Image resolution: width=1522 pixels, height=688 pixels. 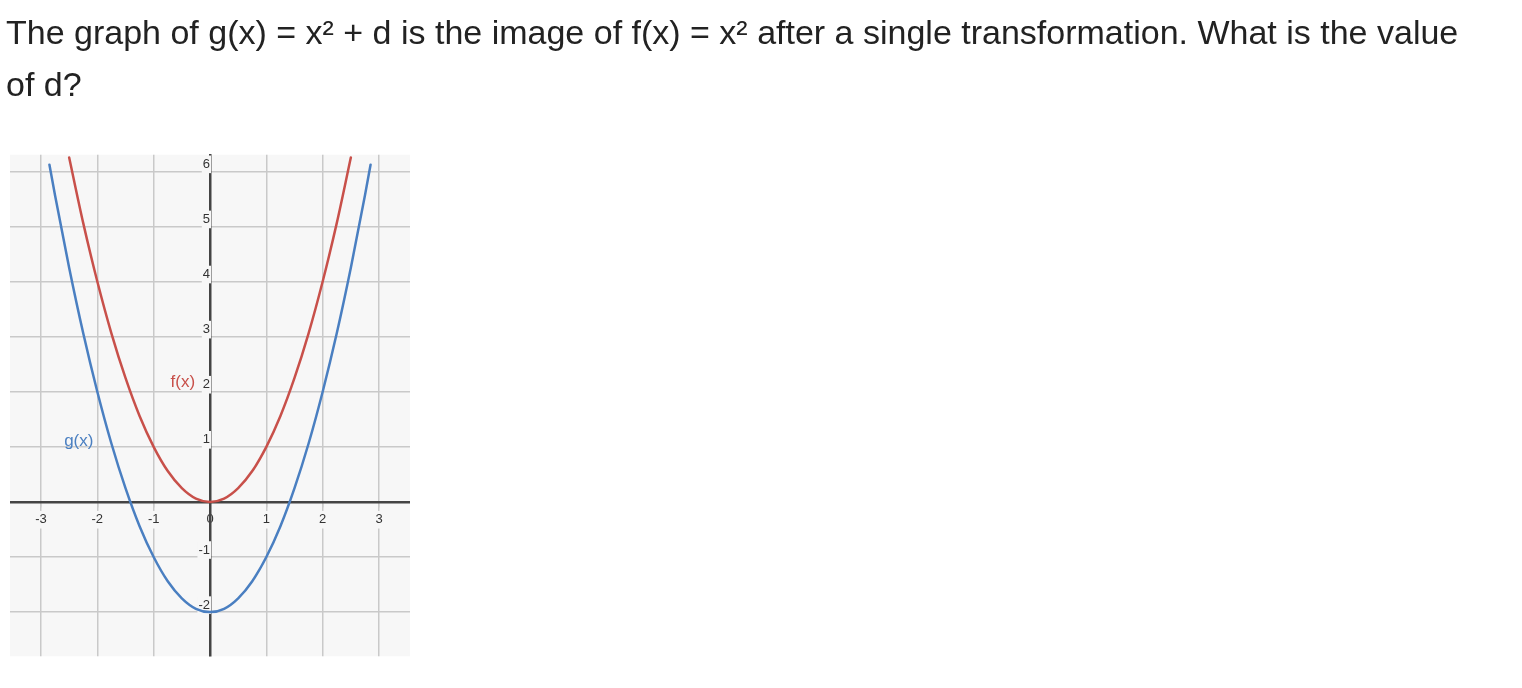 What do you see at coordinates (97, 519) in the screenshot?
I see `x-tick-label: -2` at bounding box center [97, 519].